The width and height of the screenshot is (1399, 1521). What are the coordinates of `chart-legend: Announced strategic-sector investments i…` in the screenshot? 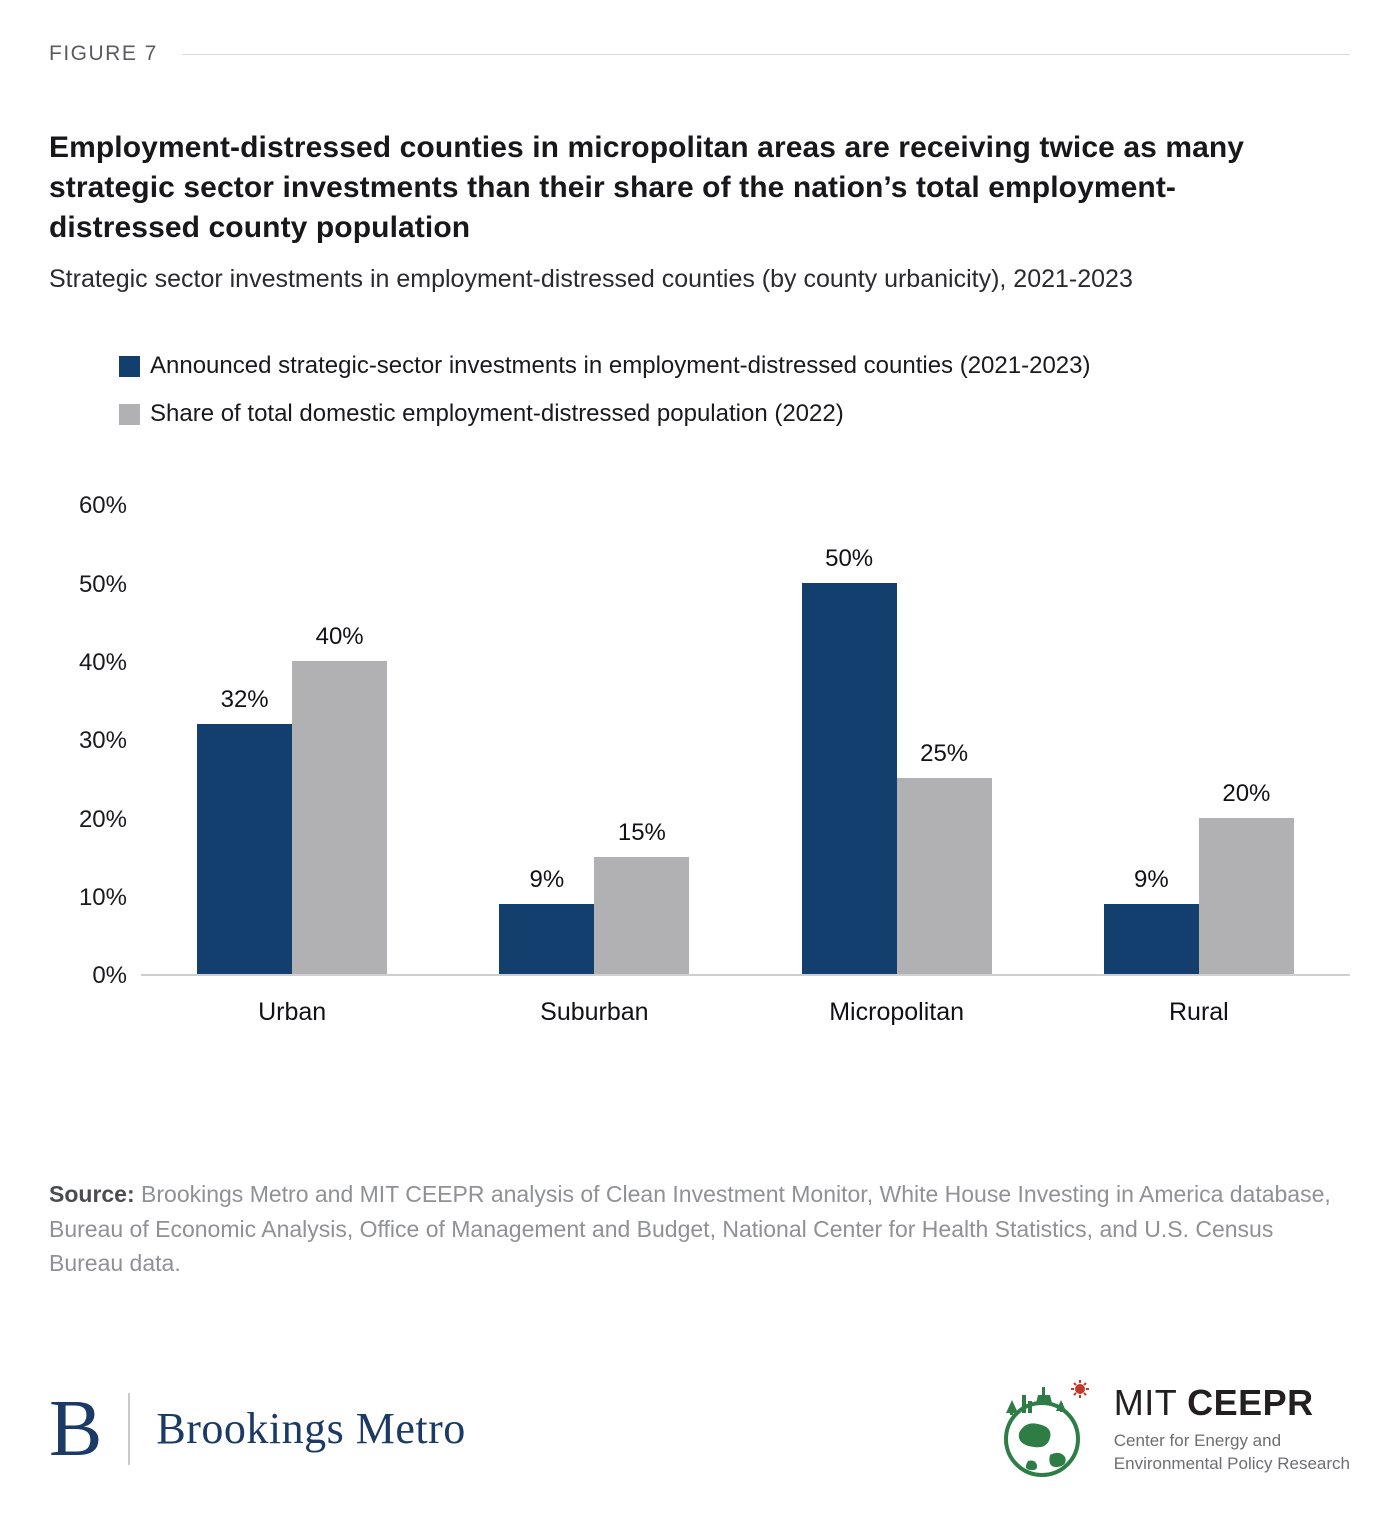 It's located at (734, 390).